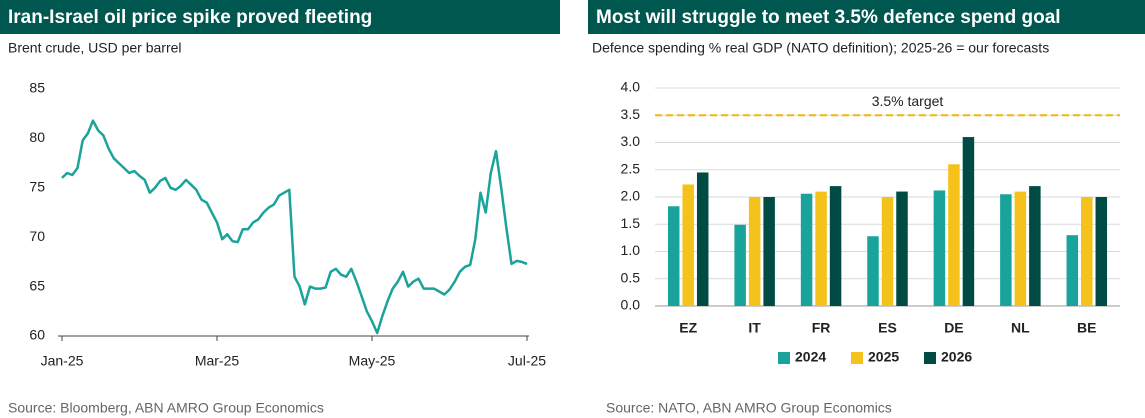 Image resolution: width=1145 pixels, height=418 pixels. I want to click on y-tick-label: 60, so click(37, 335).